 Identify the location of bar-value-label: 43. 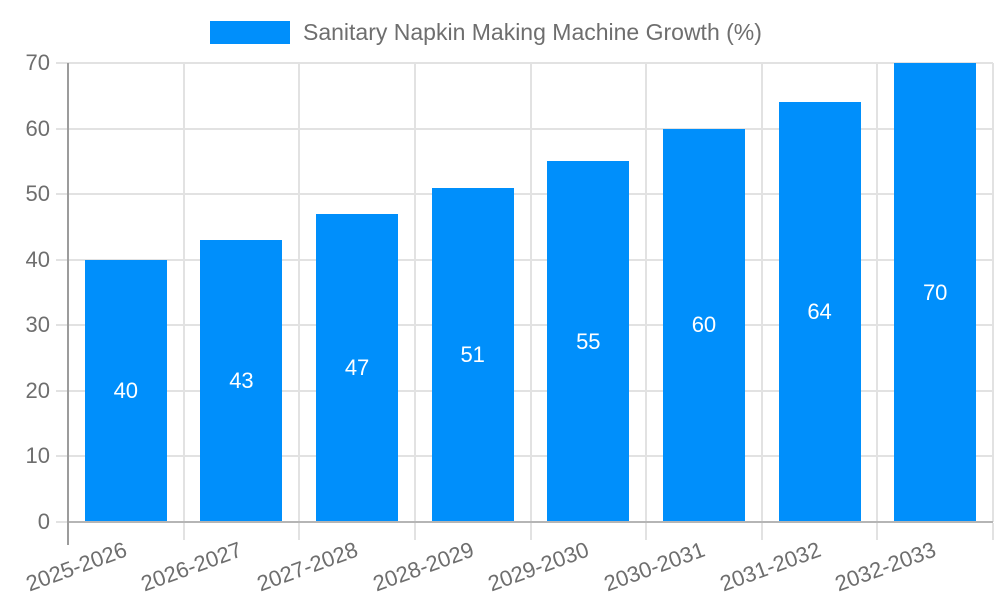
(241, 380).